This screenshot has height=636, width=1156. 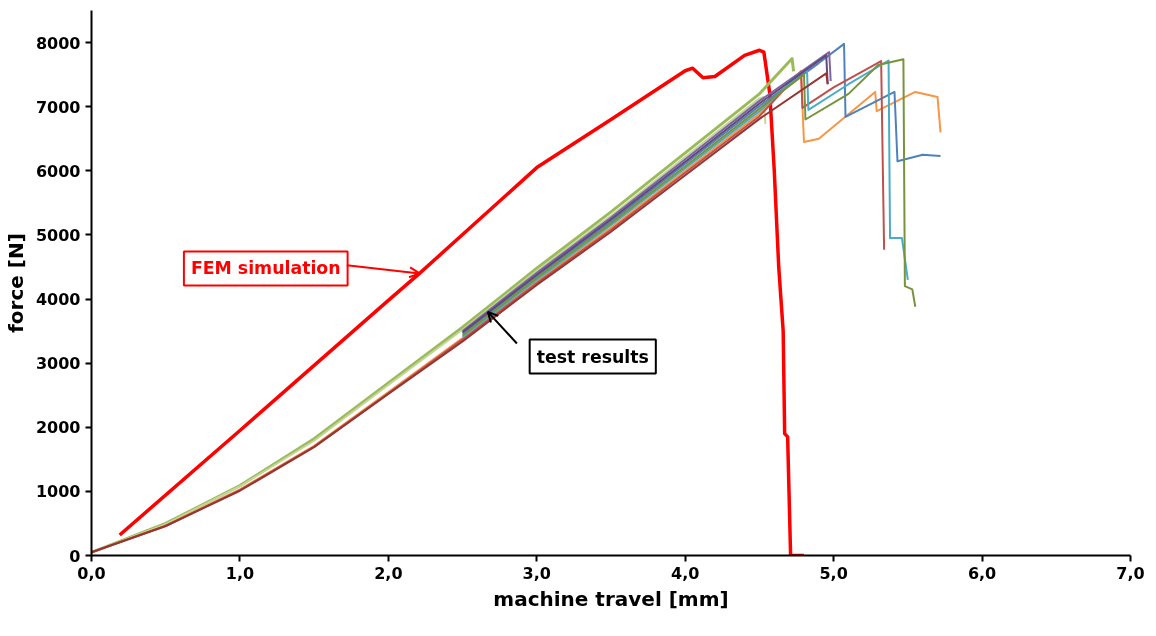 What do you see at coordinates (833, 573) in the screenshot?
I see `x-tick-label: 5,0` at bounding box center [833, 573].